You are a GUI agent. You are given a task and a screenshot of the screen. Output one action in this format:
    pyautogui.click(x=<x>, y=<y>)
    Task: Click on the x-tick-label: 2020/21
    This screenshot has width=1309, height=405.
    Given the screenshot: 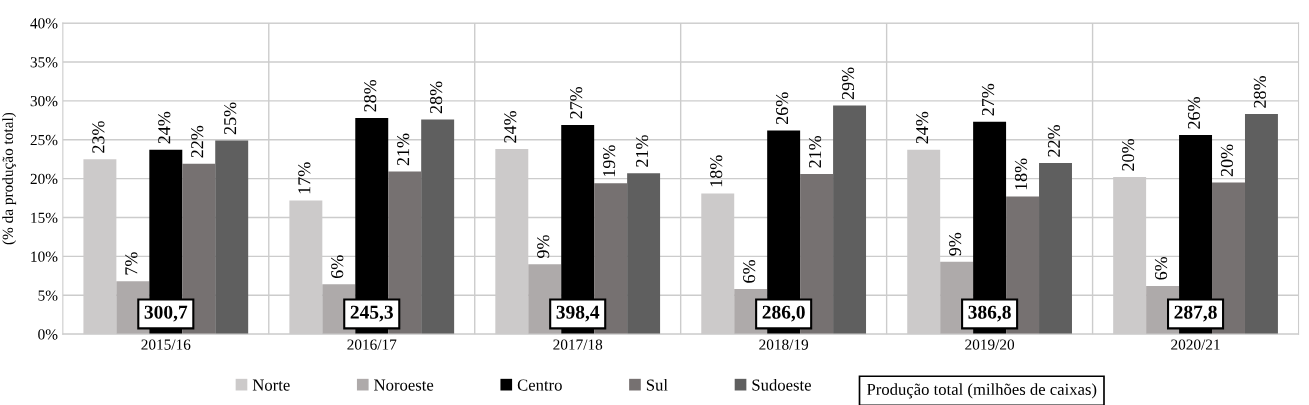 What is the action you would take?
    pyautogui.click(x=1195, y=344)
    